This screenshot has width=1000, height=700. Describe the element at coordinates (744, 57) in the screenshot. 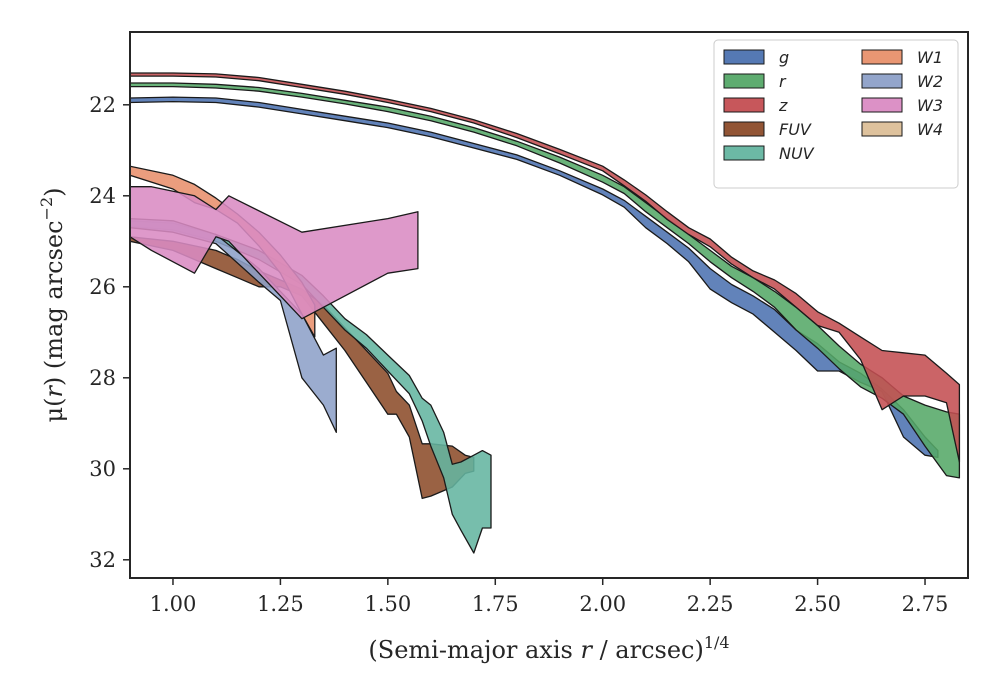

I see `legend-swatch-g` at that location.